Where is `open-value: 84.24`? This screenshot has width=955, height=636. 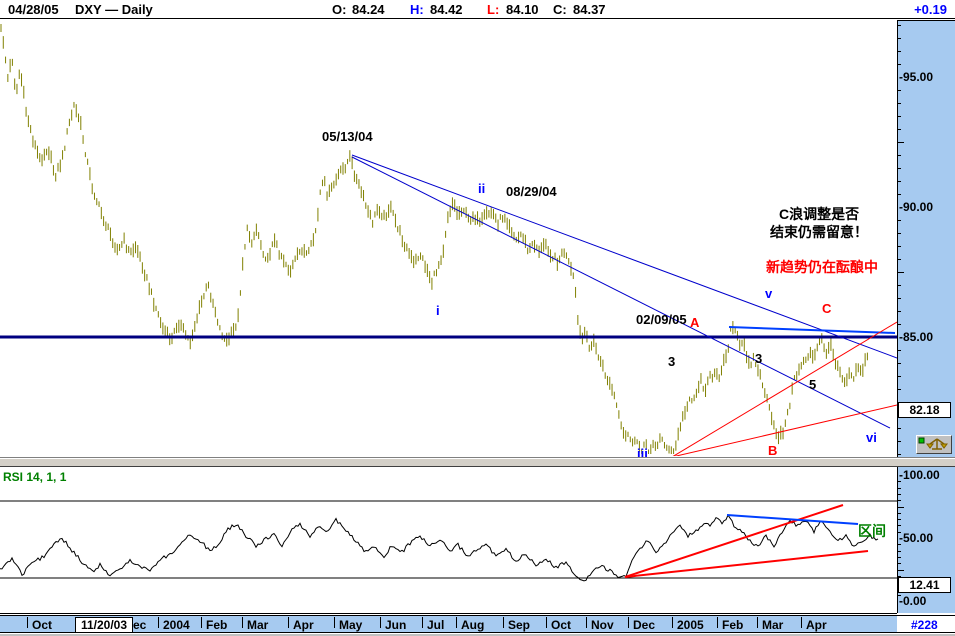
open-value: 84.24 is located at coordinates (368, 9).